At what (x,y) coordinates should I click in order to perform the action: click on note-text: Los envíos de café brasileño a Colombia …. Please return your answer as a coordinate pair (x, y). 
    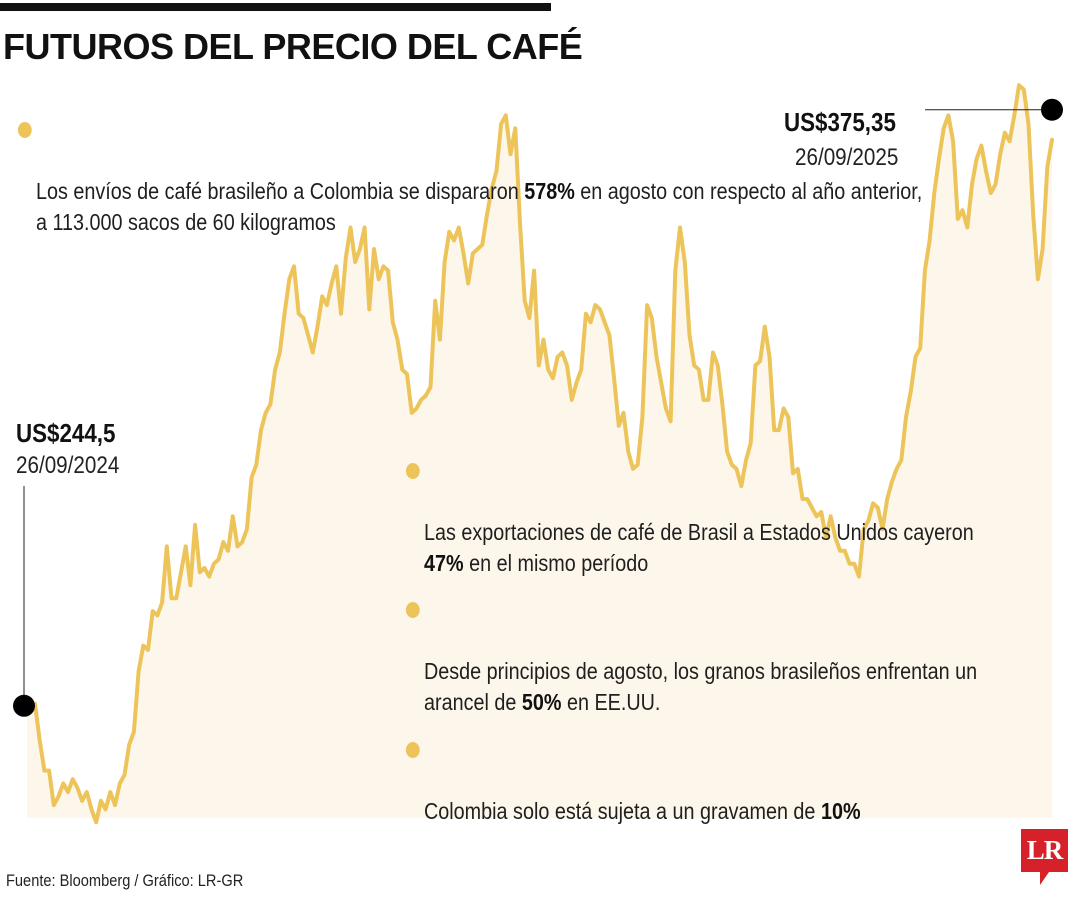
    Looking at the image, I should click on (280, 191).